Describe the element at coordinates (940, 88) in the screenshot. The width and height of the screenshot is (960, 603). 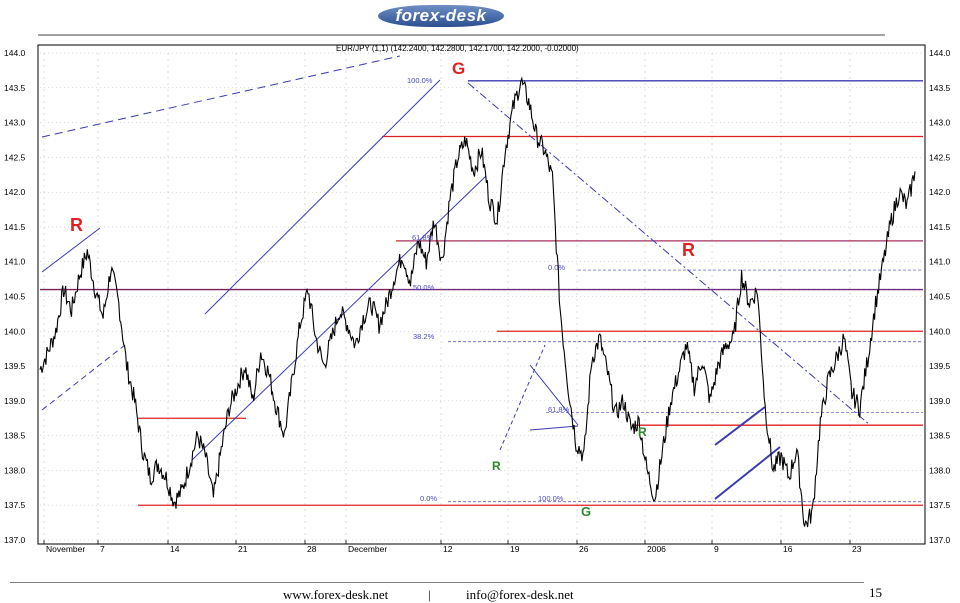
I see `y-tick-label-right: 143.5` at that location.